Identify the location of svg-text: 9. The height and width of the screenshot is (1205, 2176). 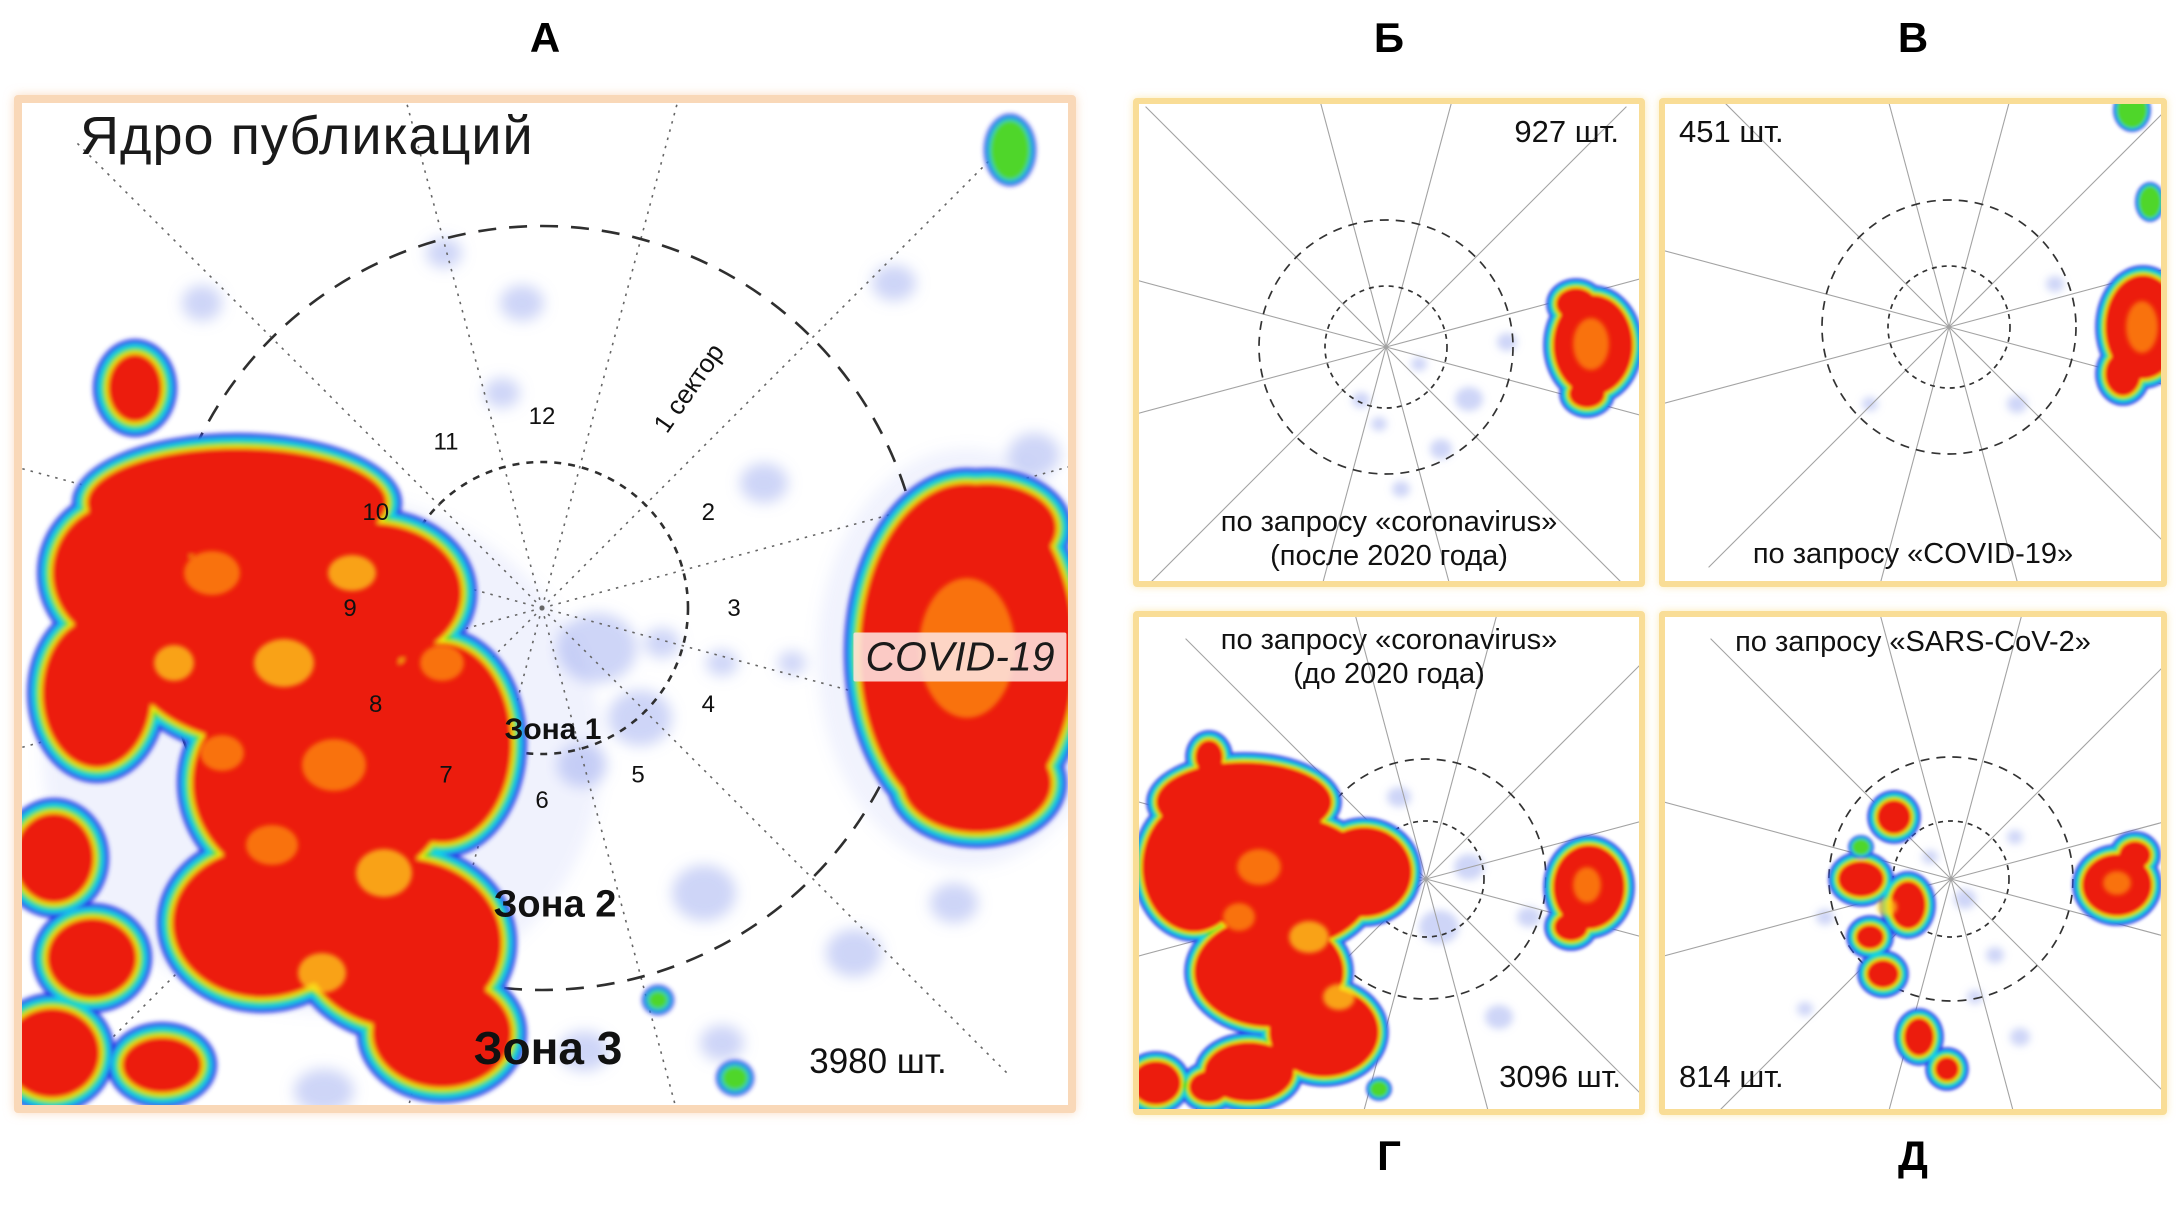
(349, 608).